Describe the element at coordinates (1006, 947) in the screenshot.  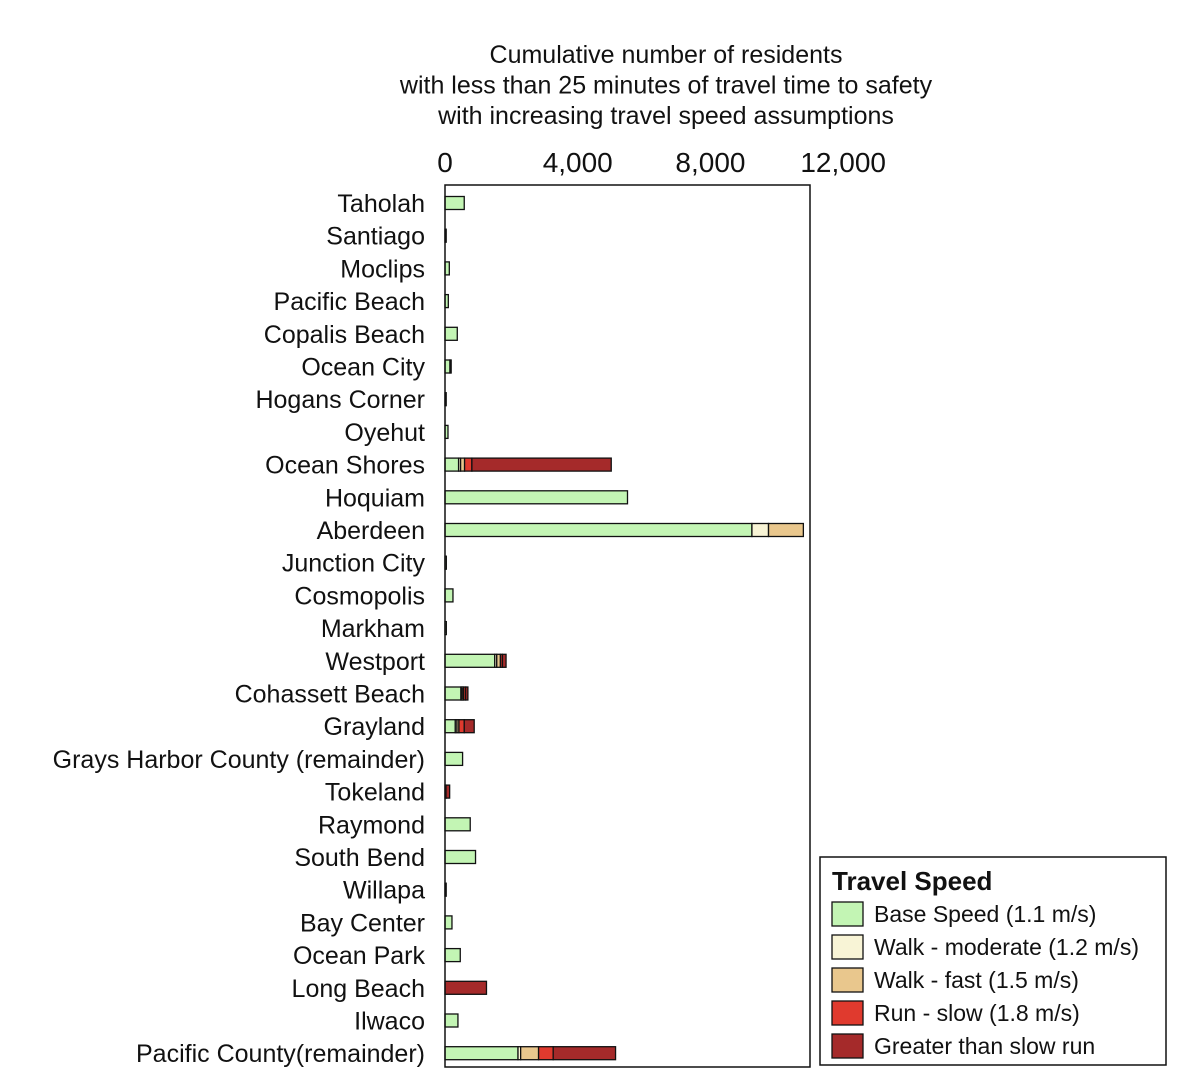
I see `legend-label: Walk - moderate (1.2 m/s)` at that location.